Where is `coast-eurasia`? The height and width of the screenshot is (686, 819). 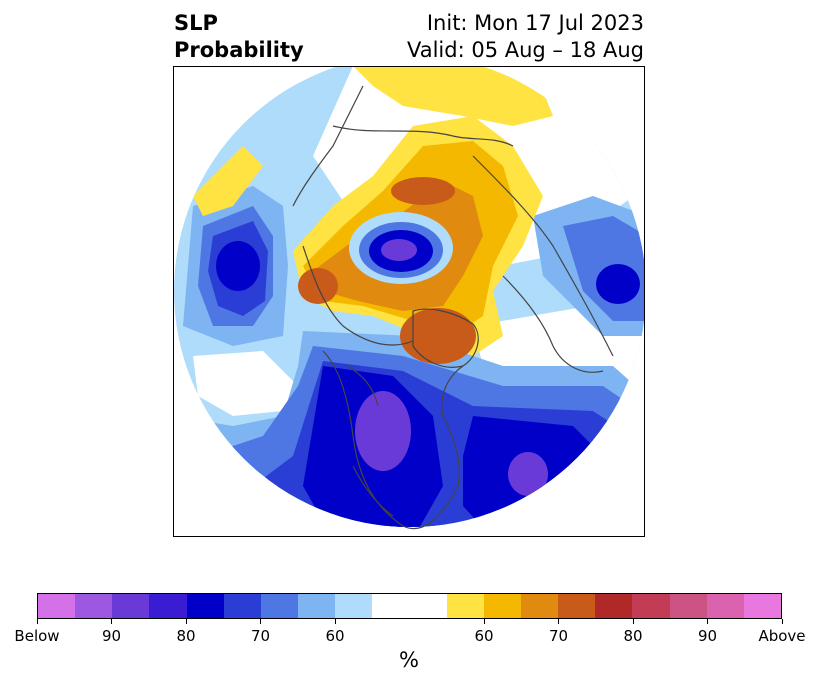
coast-eurasia is located at coordinates (543, 256).